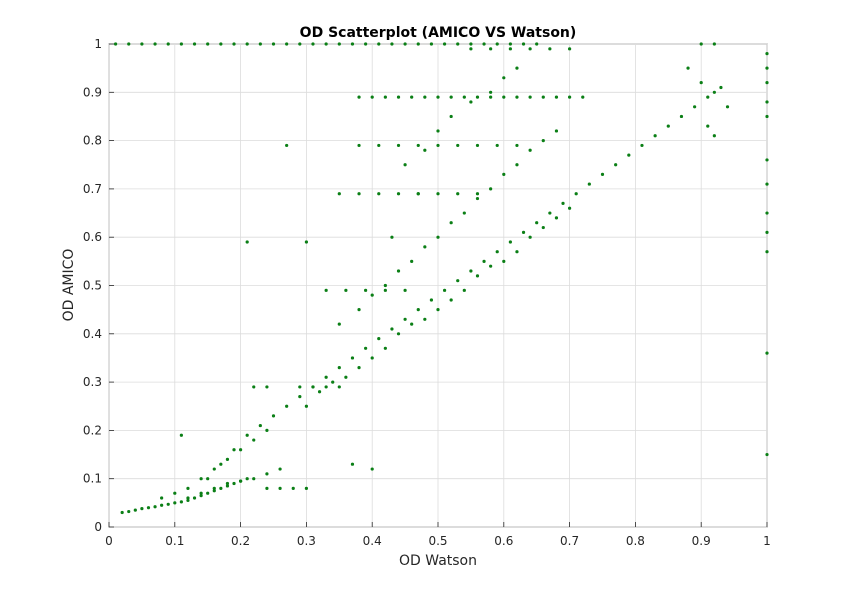 The height and width of the screenshot is (594, 850). Describe the element at coordinates (92, 237) in the screenshot. I see `y-tick-label: 0.6` at that location.